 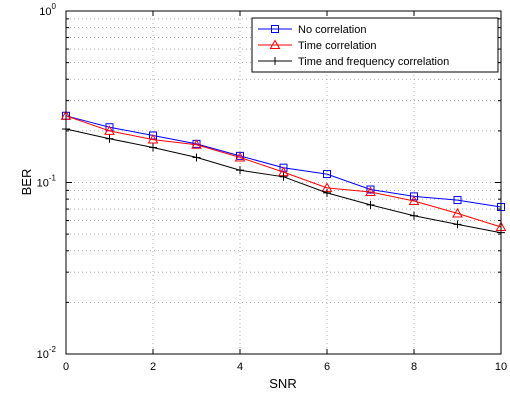 What do you see at coordinates (282, 383) in the screenshot?
I see `x-axis-label: SNR` at bounding box center [282, 383].